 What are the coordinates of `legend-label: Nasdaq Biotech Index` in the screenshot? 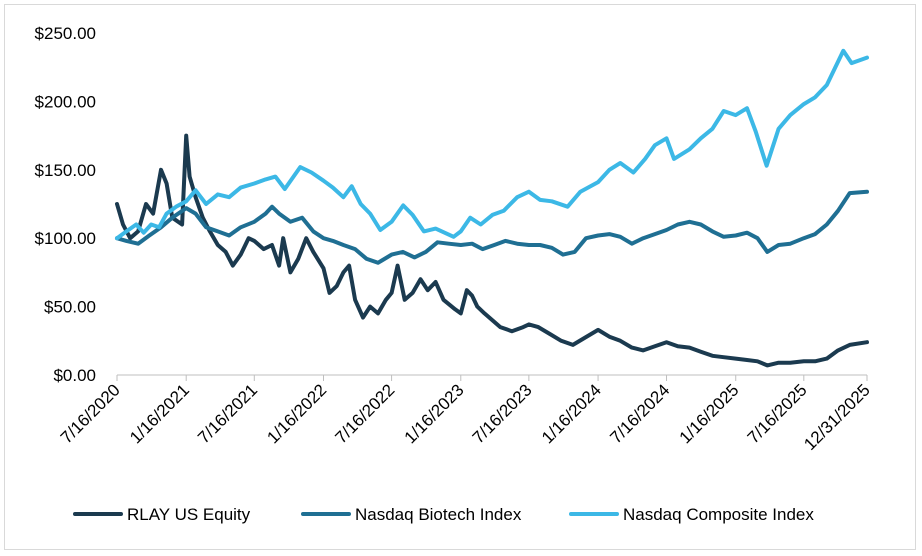 It's located at (438, 514).